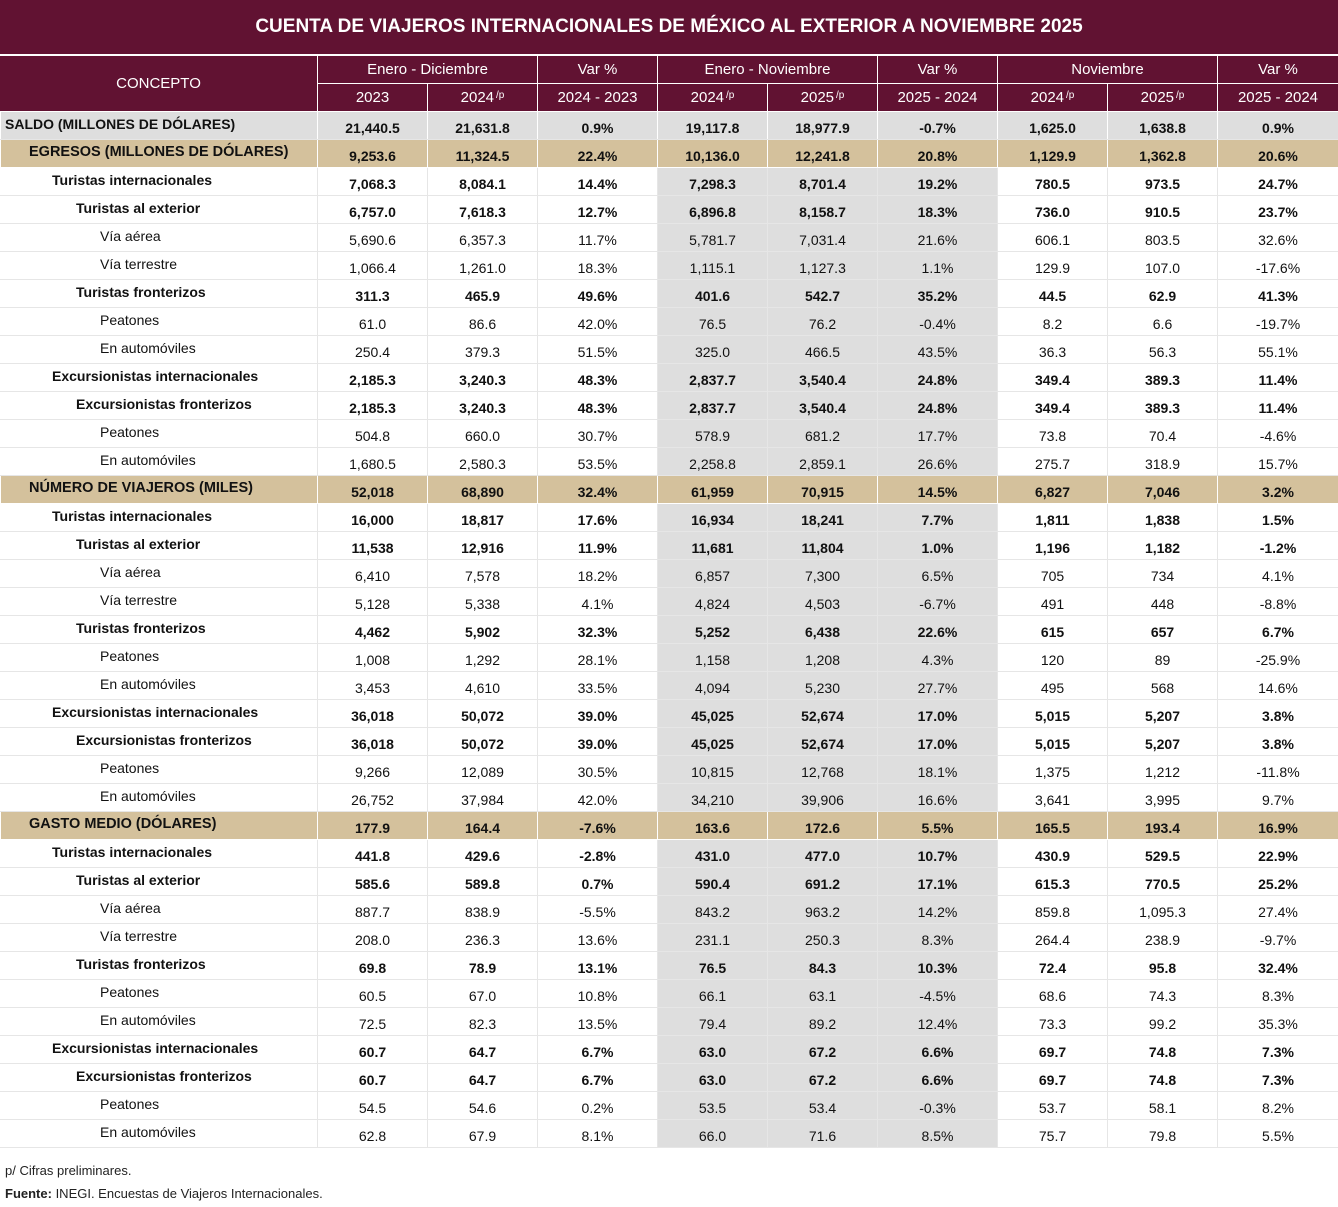 This screenshot has height=1207, width=1338. Describe the element at coordinates (1277, 993) in the screenshot. I see `table-cell: 8.3%` at that location.